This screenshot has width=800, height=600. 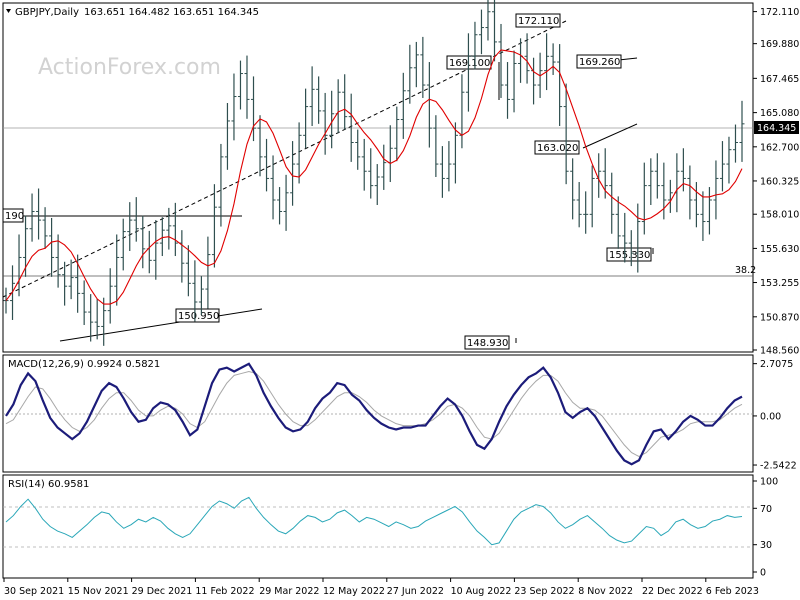 What do you see at coordinates (776, 364) in the screenshot?
I see `macd-tick-label: 2.7075` at bounding box center [776, 364].